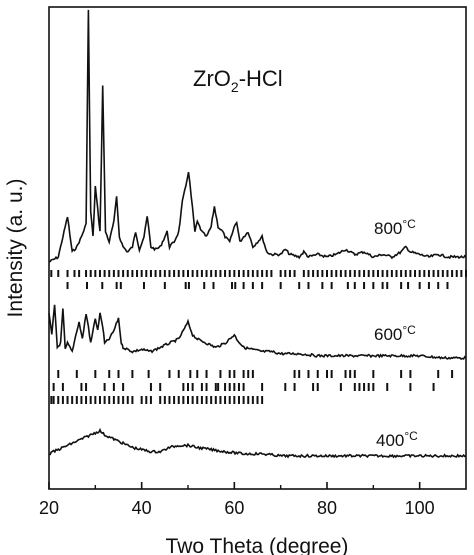  Describe the element at coordinates (142, 508) in the screenshot. I see `x-tick-label-40: 40` at that location.